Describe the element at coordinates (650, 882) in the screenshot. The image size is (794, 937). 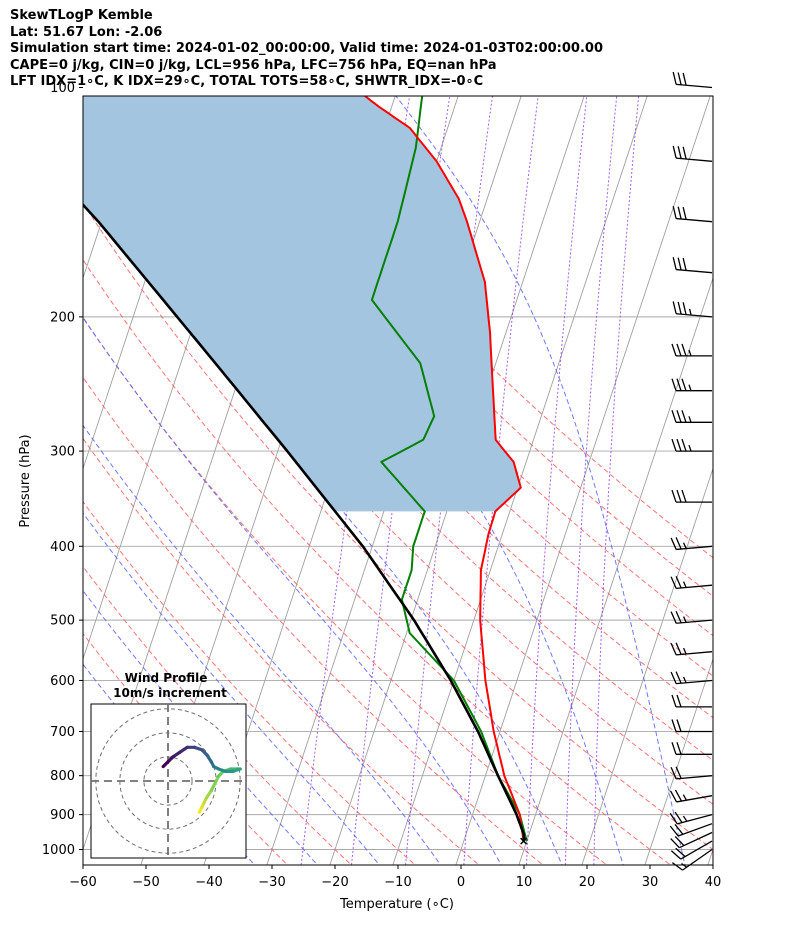
I see `x-tick-label: 30` at that location.